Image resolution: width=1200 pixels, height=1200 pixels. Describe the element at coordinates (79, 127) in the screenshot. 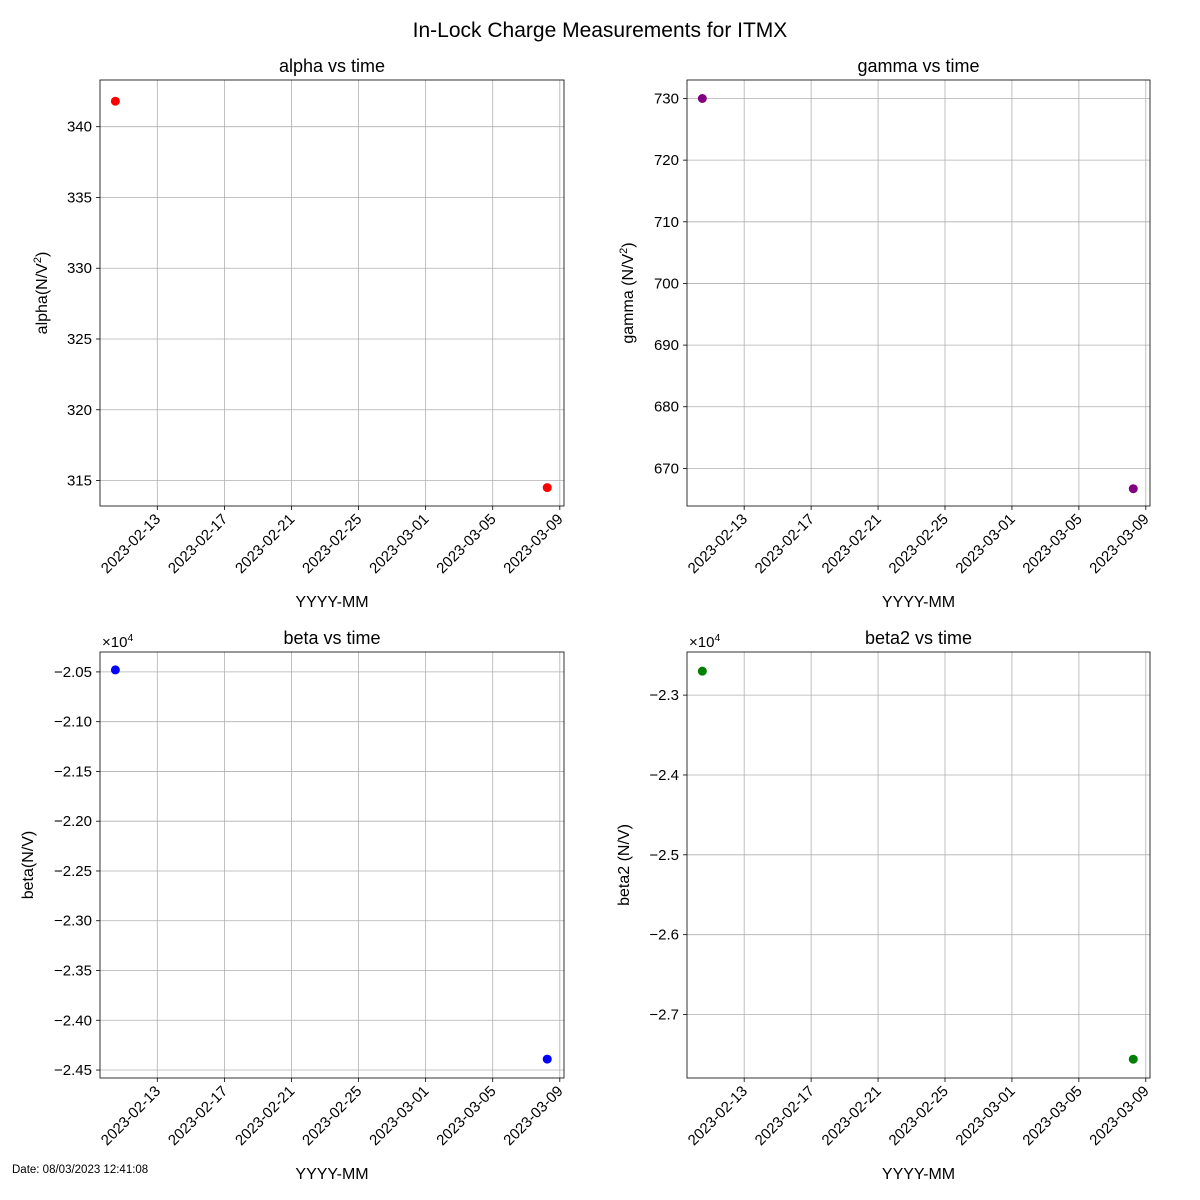

I see `alpha-y-tick-label: 340` at that location.